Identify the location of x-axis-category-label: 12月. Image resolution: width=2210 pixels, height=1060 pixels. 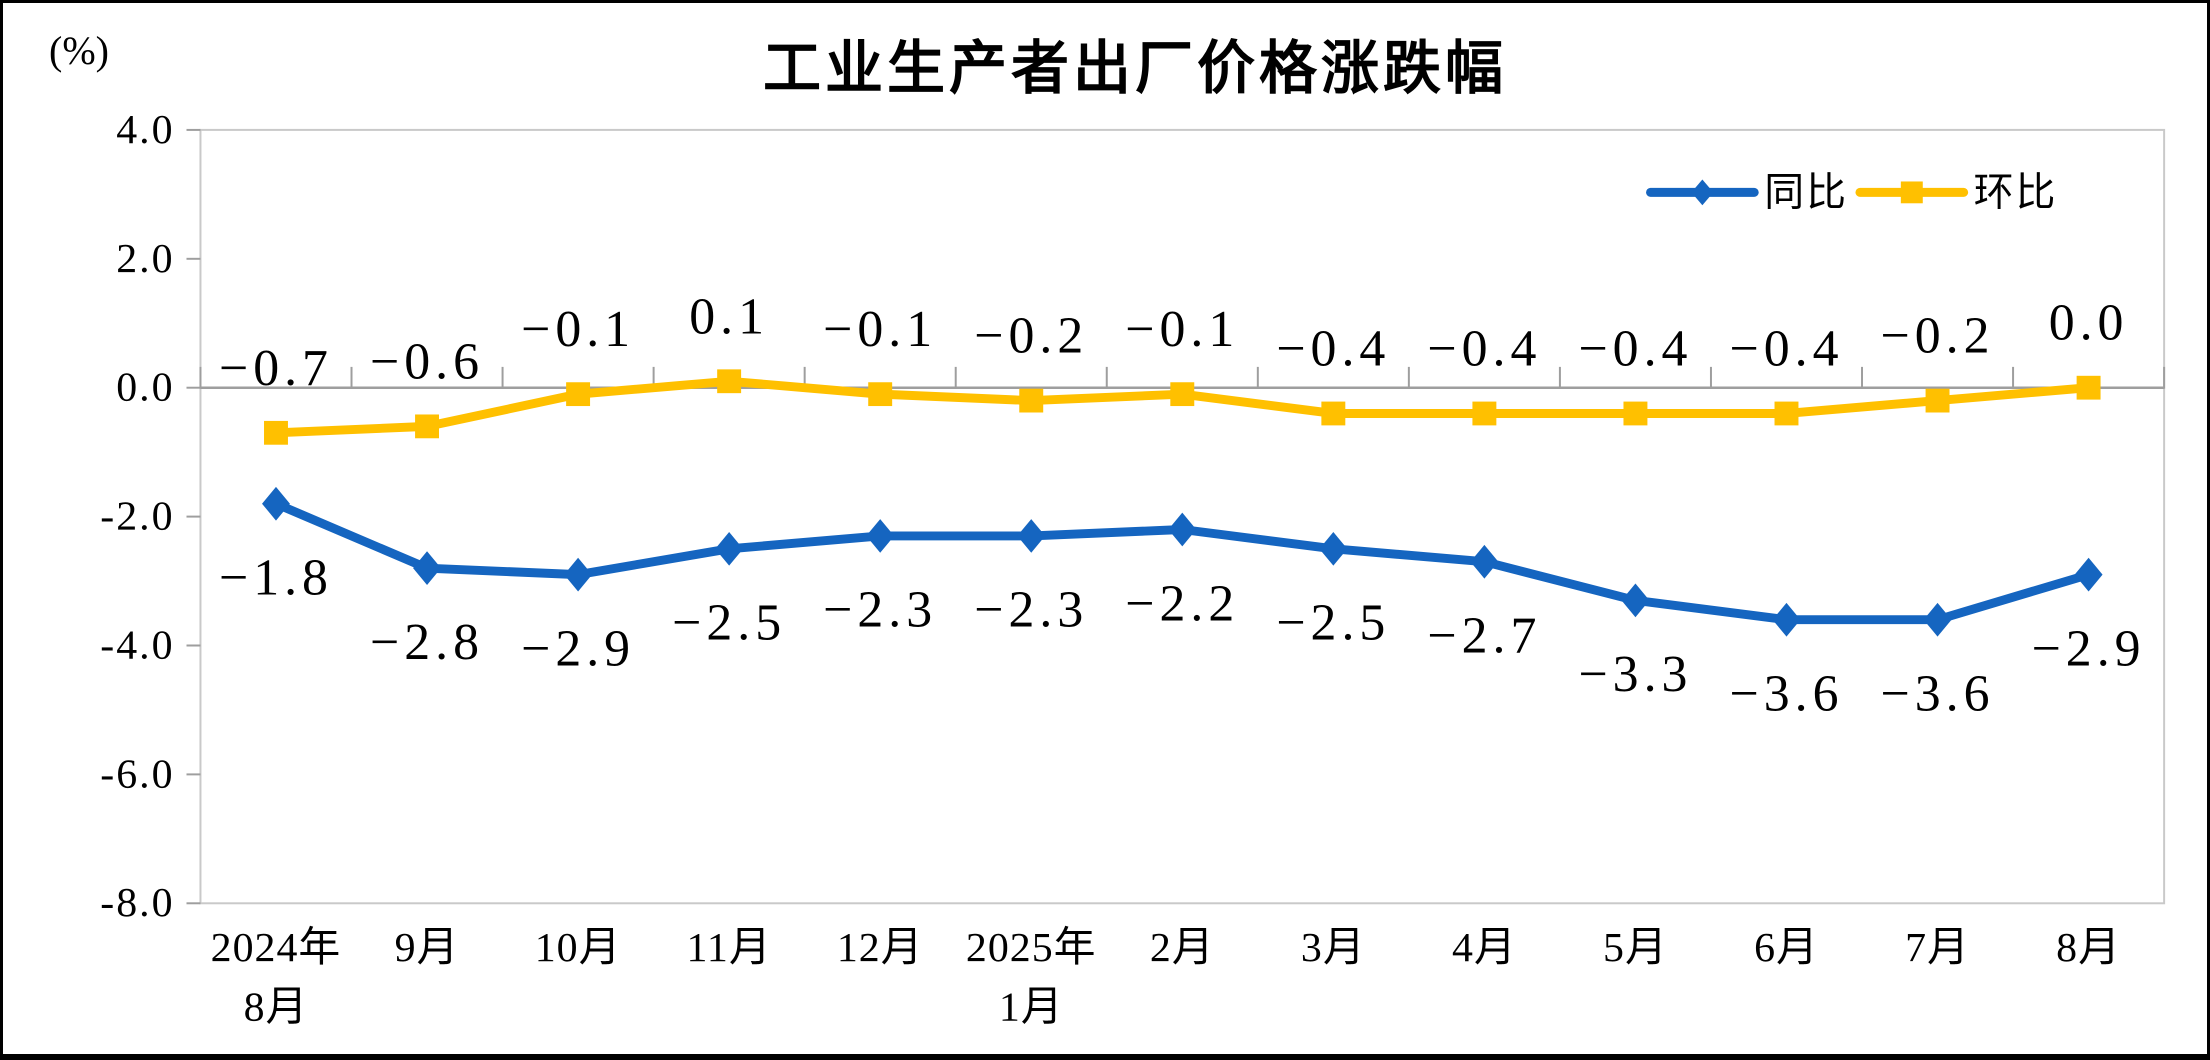
(880, 948).